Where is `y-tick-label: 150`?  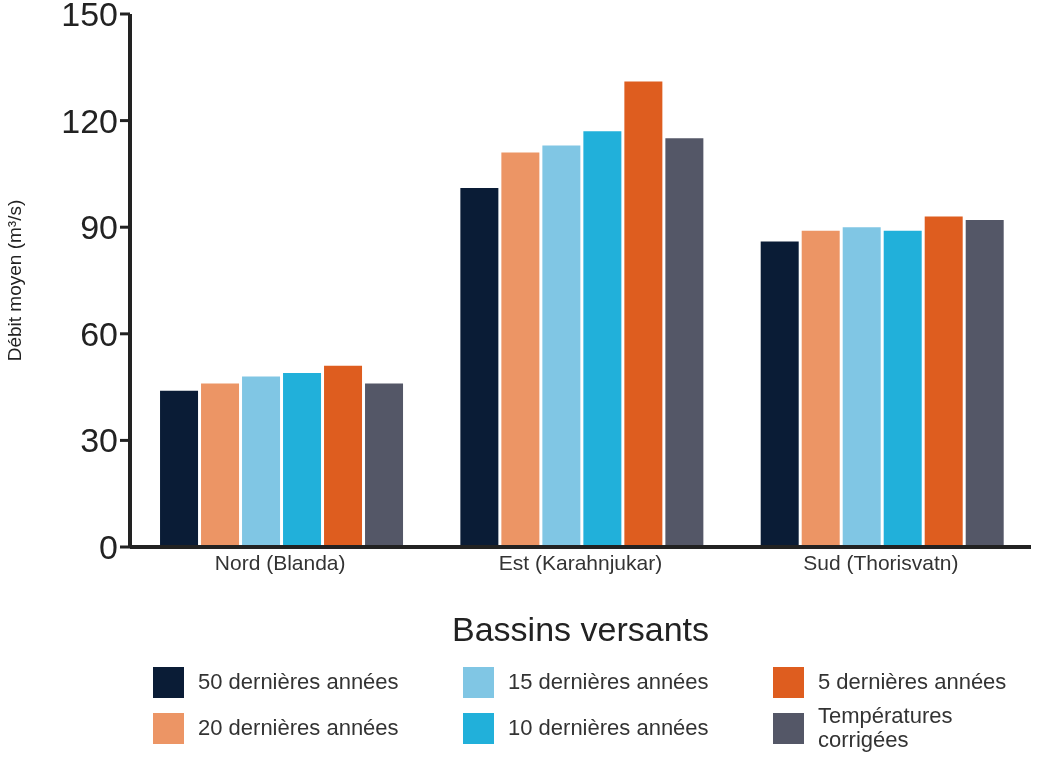
y-tick-label: 150 is located at coordinates (89, 17).